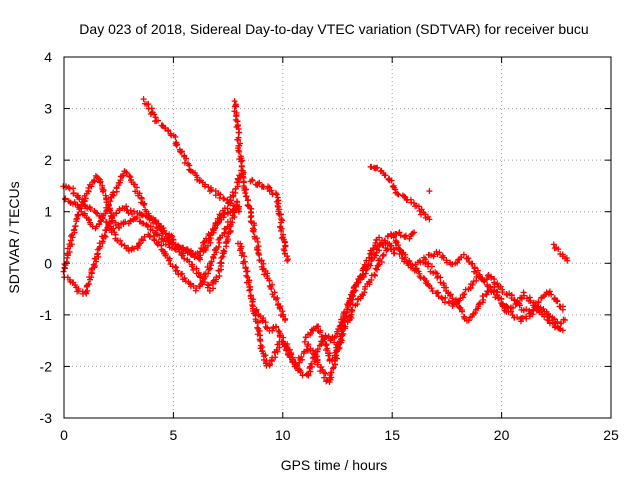  Describe the element at coordinates (14, 237) in the screenshot. I see `y-axis-label: SDTVAR / TECUs` at that location.